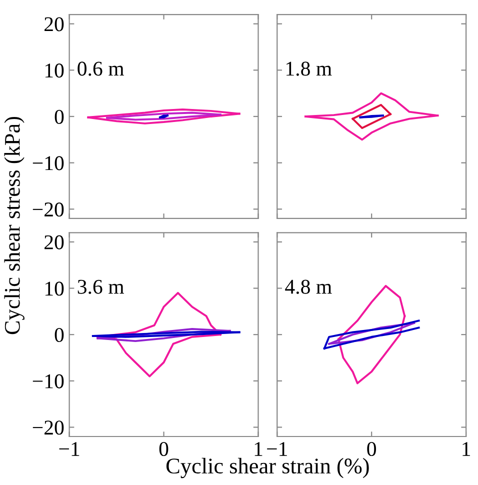  What do you see at coordinates (309, 69) in the screenshot?
I see `text: 1.8 m` at bounding box center [309, 69].